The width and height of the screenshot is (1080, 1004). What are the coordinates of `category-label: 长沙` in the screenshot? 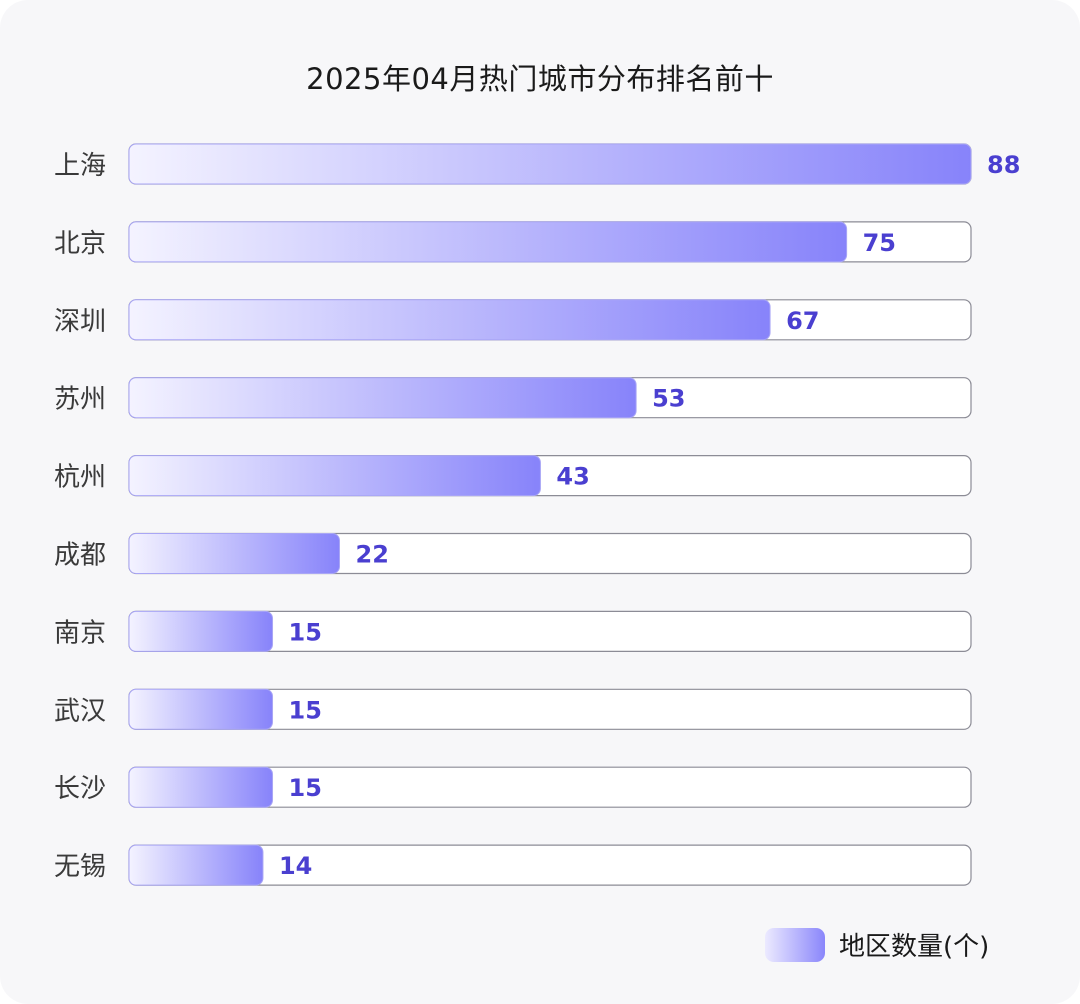 It's located at (80, 789).